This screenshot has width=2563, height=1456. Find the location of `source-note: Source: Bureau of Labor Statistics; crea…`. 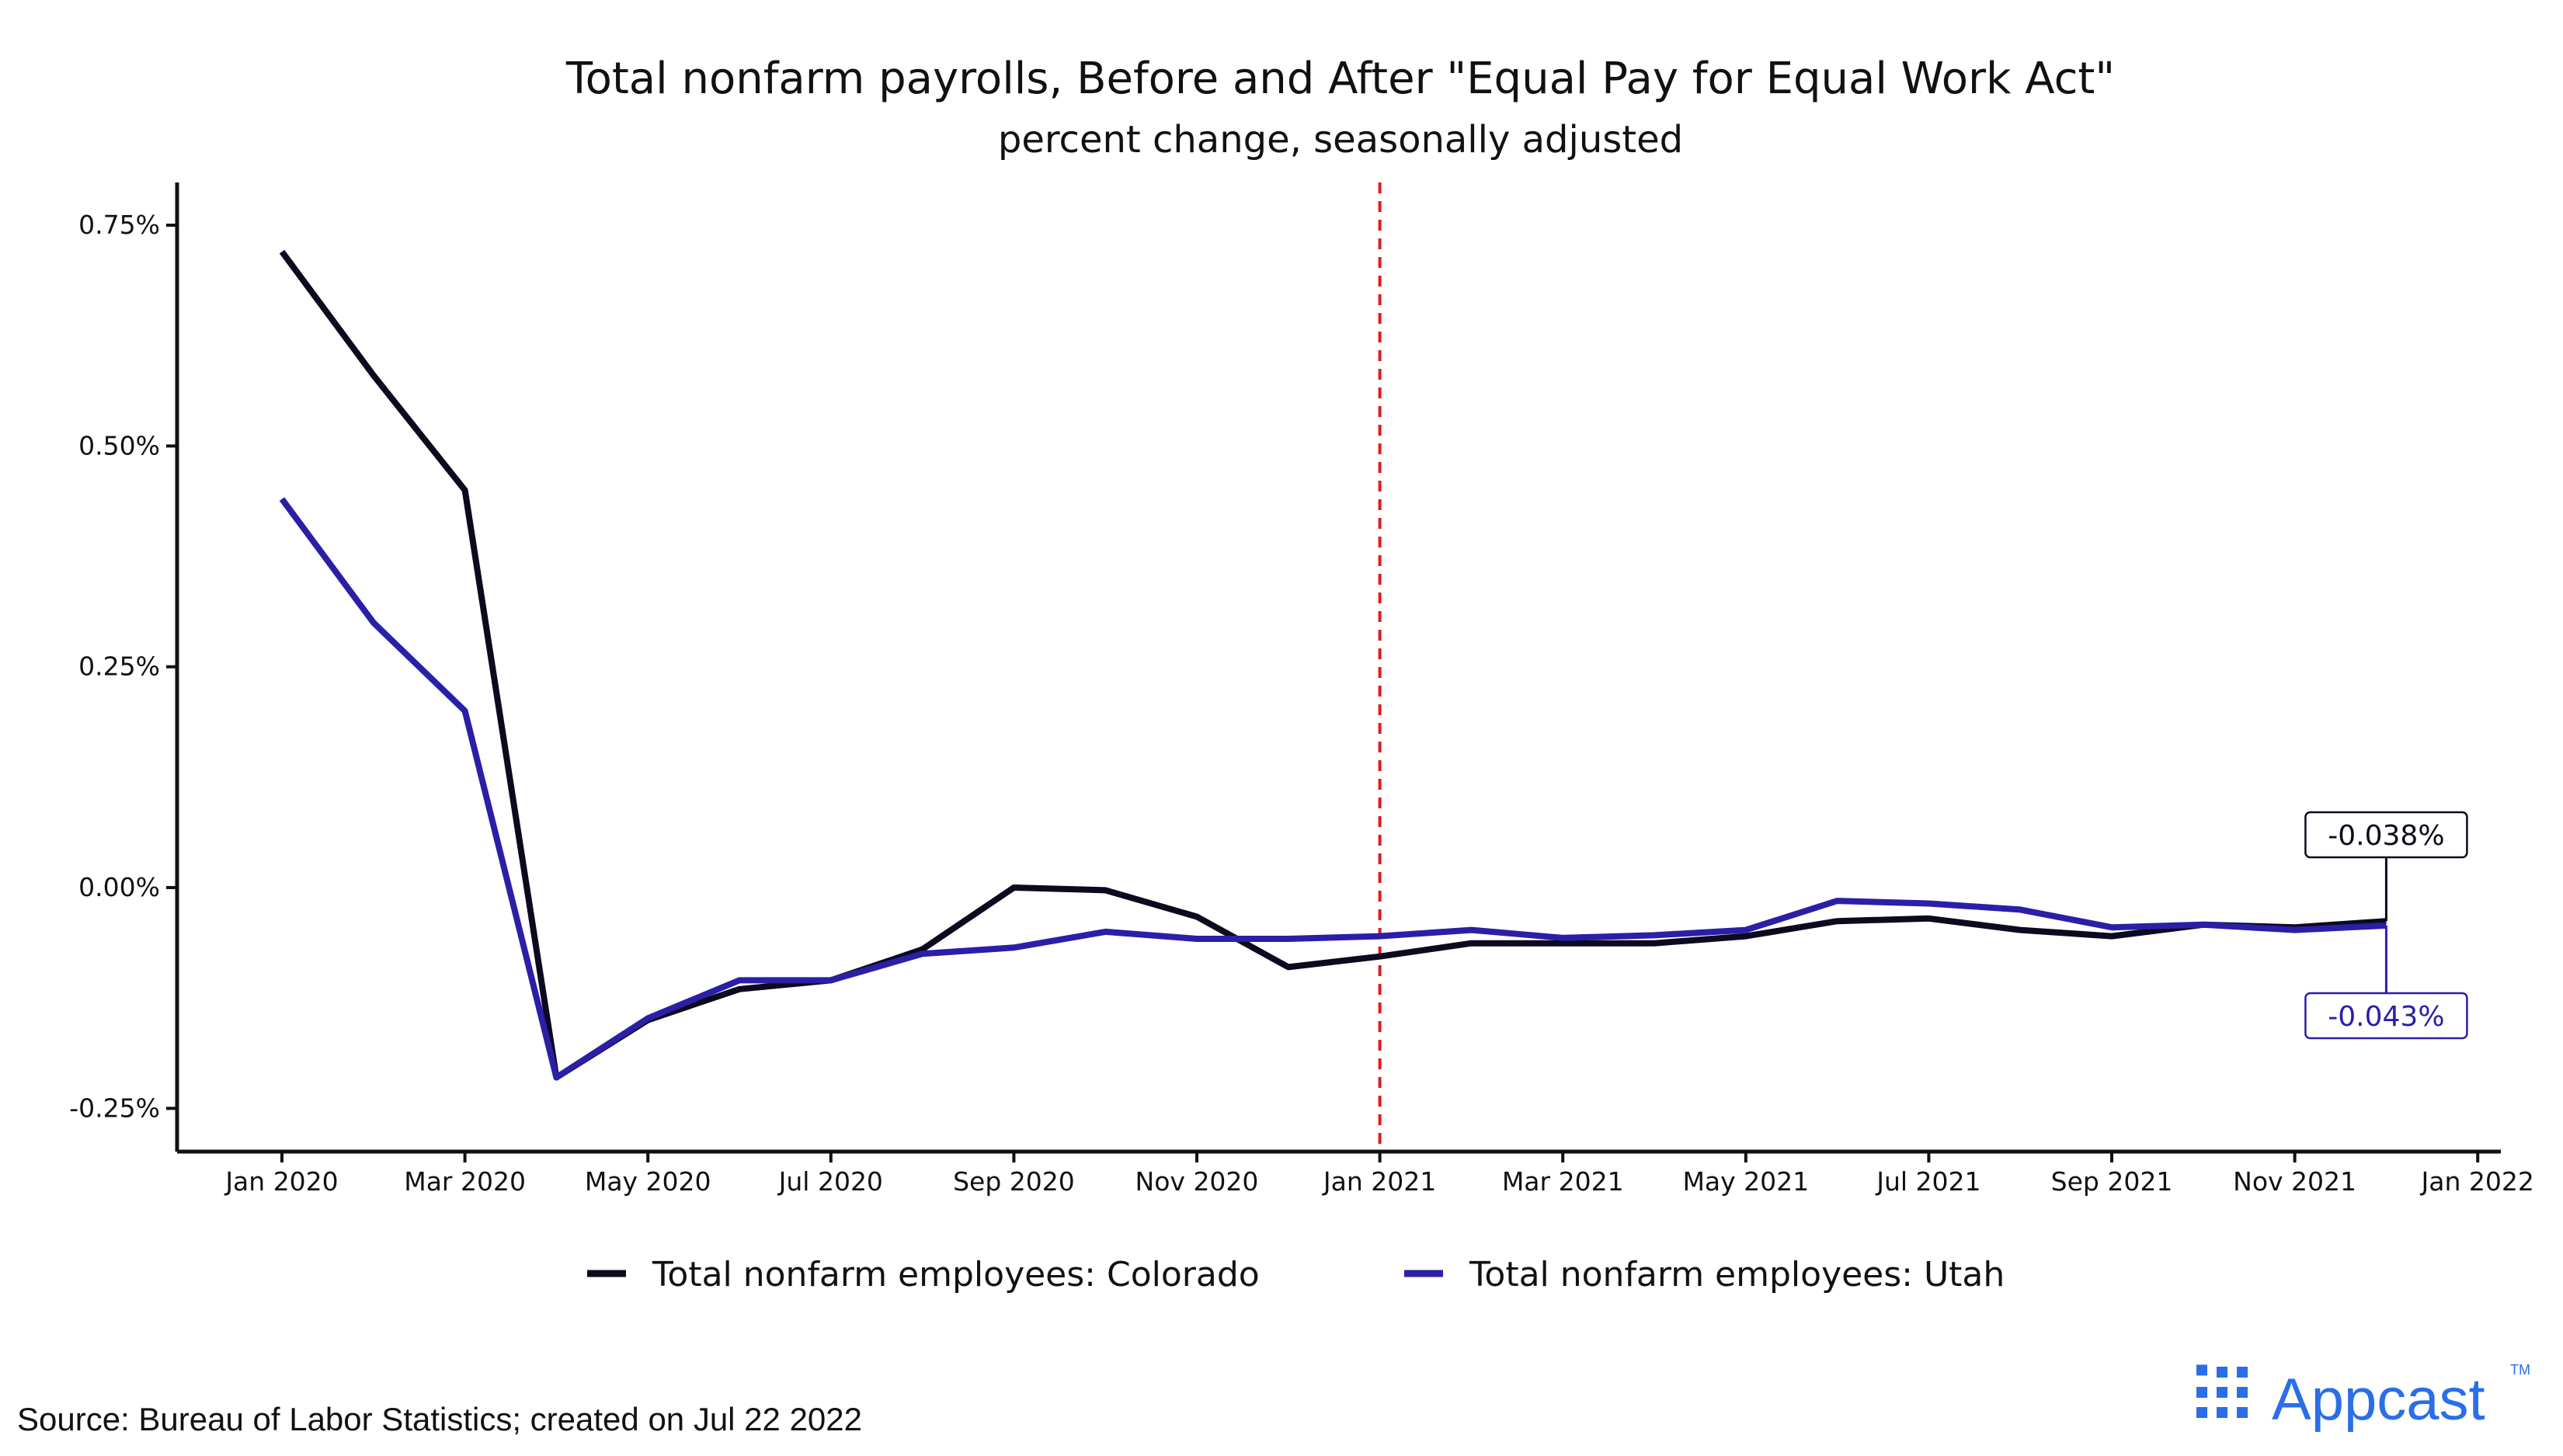

source-note: Source: Bureau of Labor Statistics; crea… is located at coordinates (439, 1419).